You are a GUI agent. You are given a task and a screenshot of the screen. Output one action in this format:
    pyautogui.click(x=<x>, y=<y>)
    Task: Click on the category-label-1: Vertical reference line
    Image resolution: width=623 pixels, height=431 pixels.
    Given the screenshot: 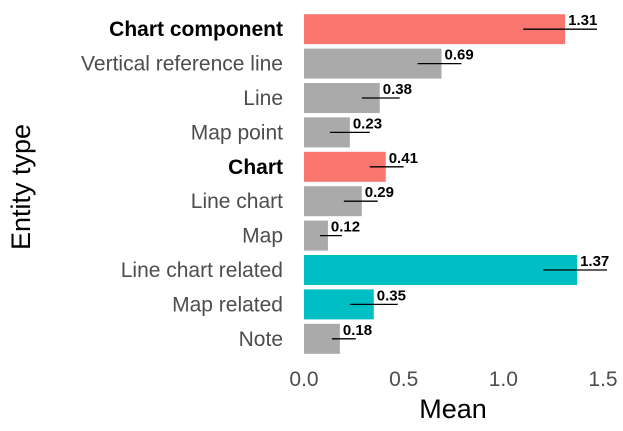 What is the action you would take?
    pyautogui.click(x=182, y=64)
    